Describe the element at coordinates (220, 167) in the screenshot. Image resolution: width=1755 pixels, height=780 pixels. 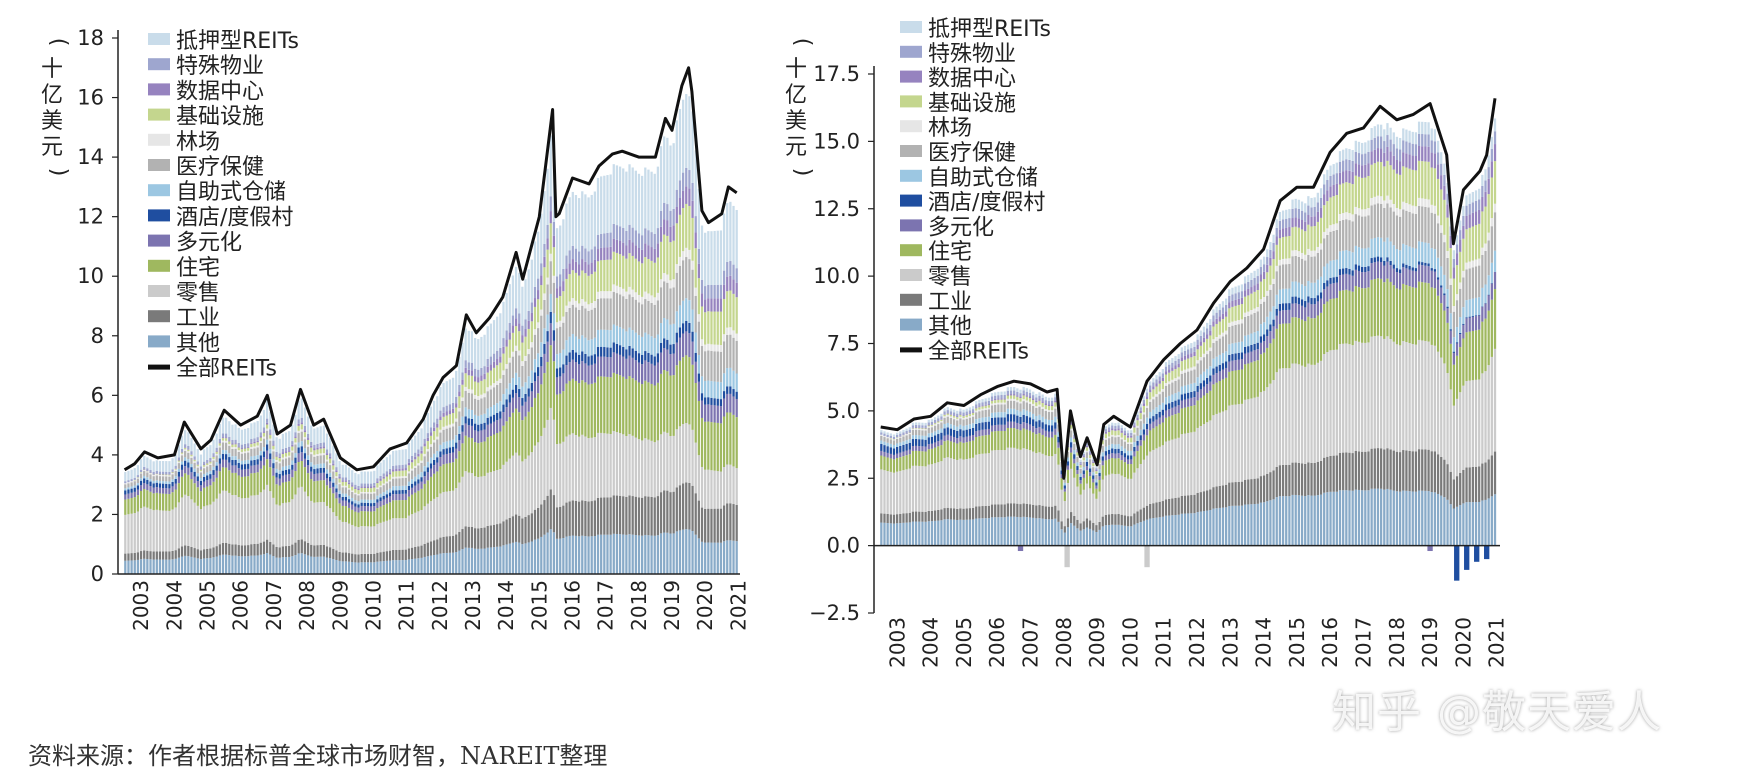
I see `legend-label: 医疗保健` at that location.